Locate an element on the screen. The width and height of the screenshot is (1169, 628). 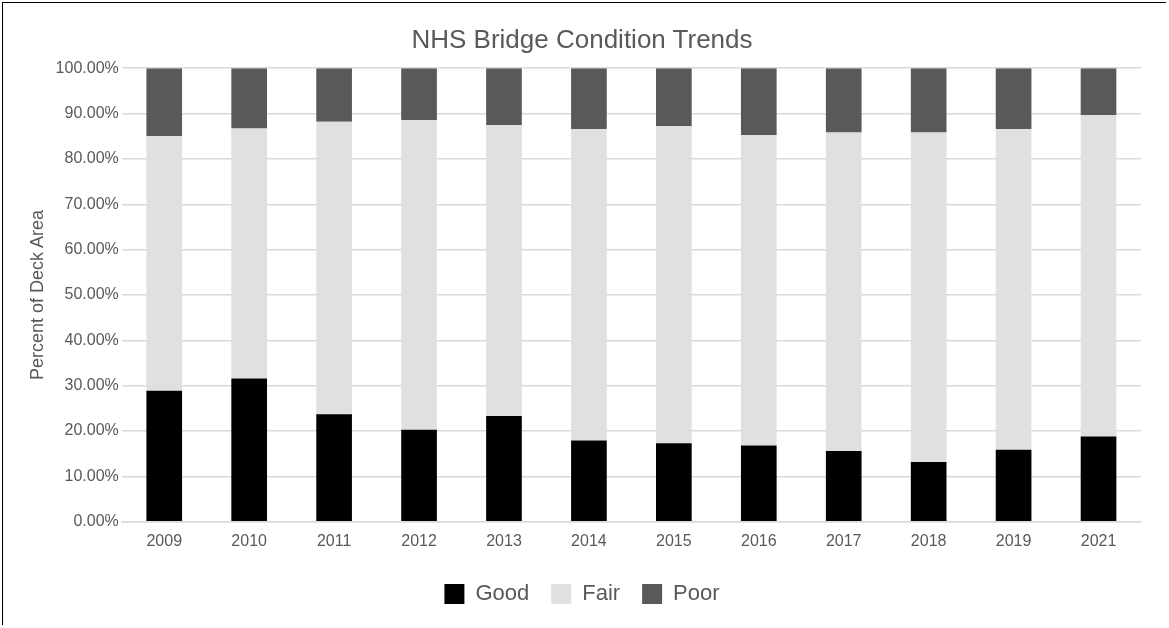
legend-label: Poor is located at coordinates (696, 593).